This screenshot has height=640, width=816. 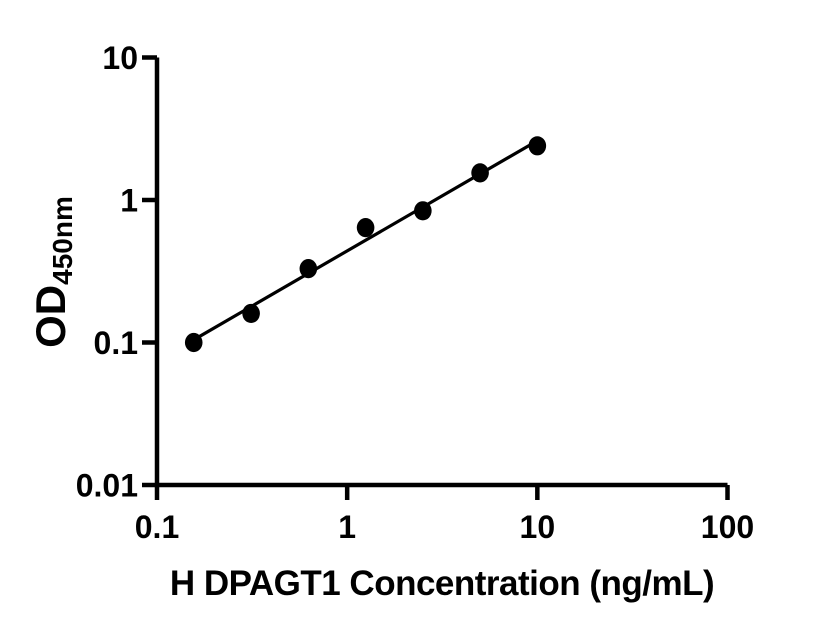 What do you see at coordinates (116, 343) in the screenshot?
I see `y-tick-label: 0.1` at bounding box center [116, 343].